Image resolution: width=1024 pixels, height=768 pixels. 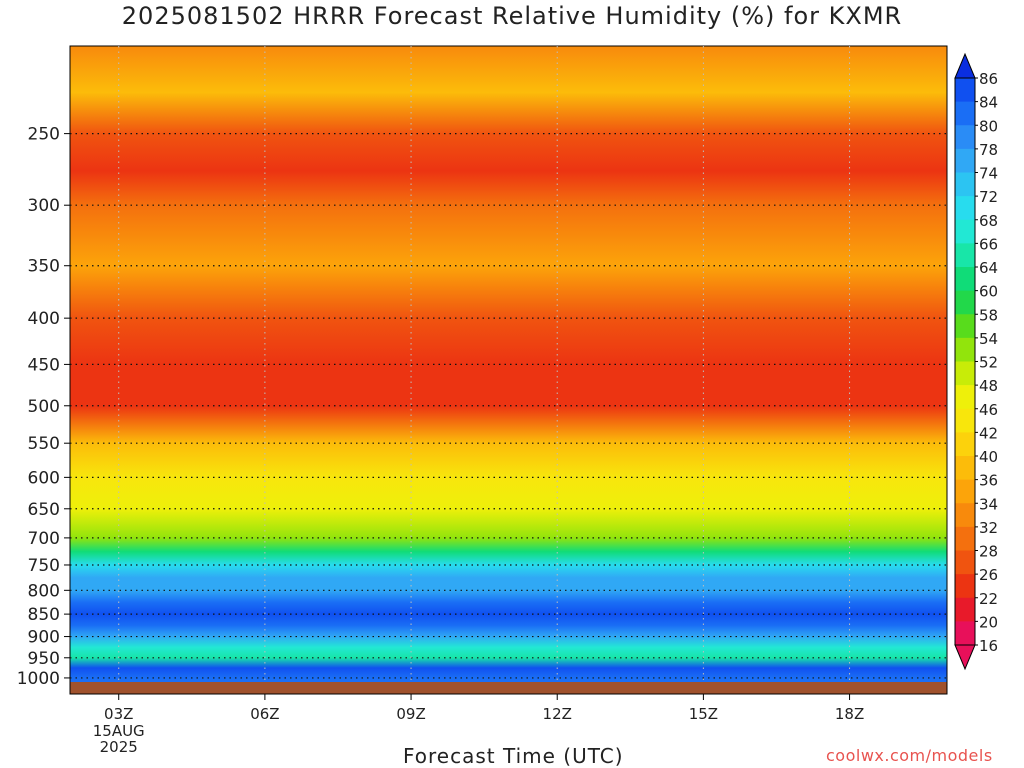 What do you see at coordinates (988, 268) in the screenshot?
I see `colorbar-label: 64` at bounding box center [988, 268].